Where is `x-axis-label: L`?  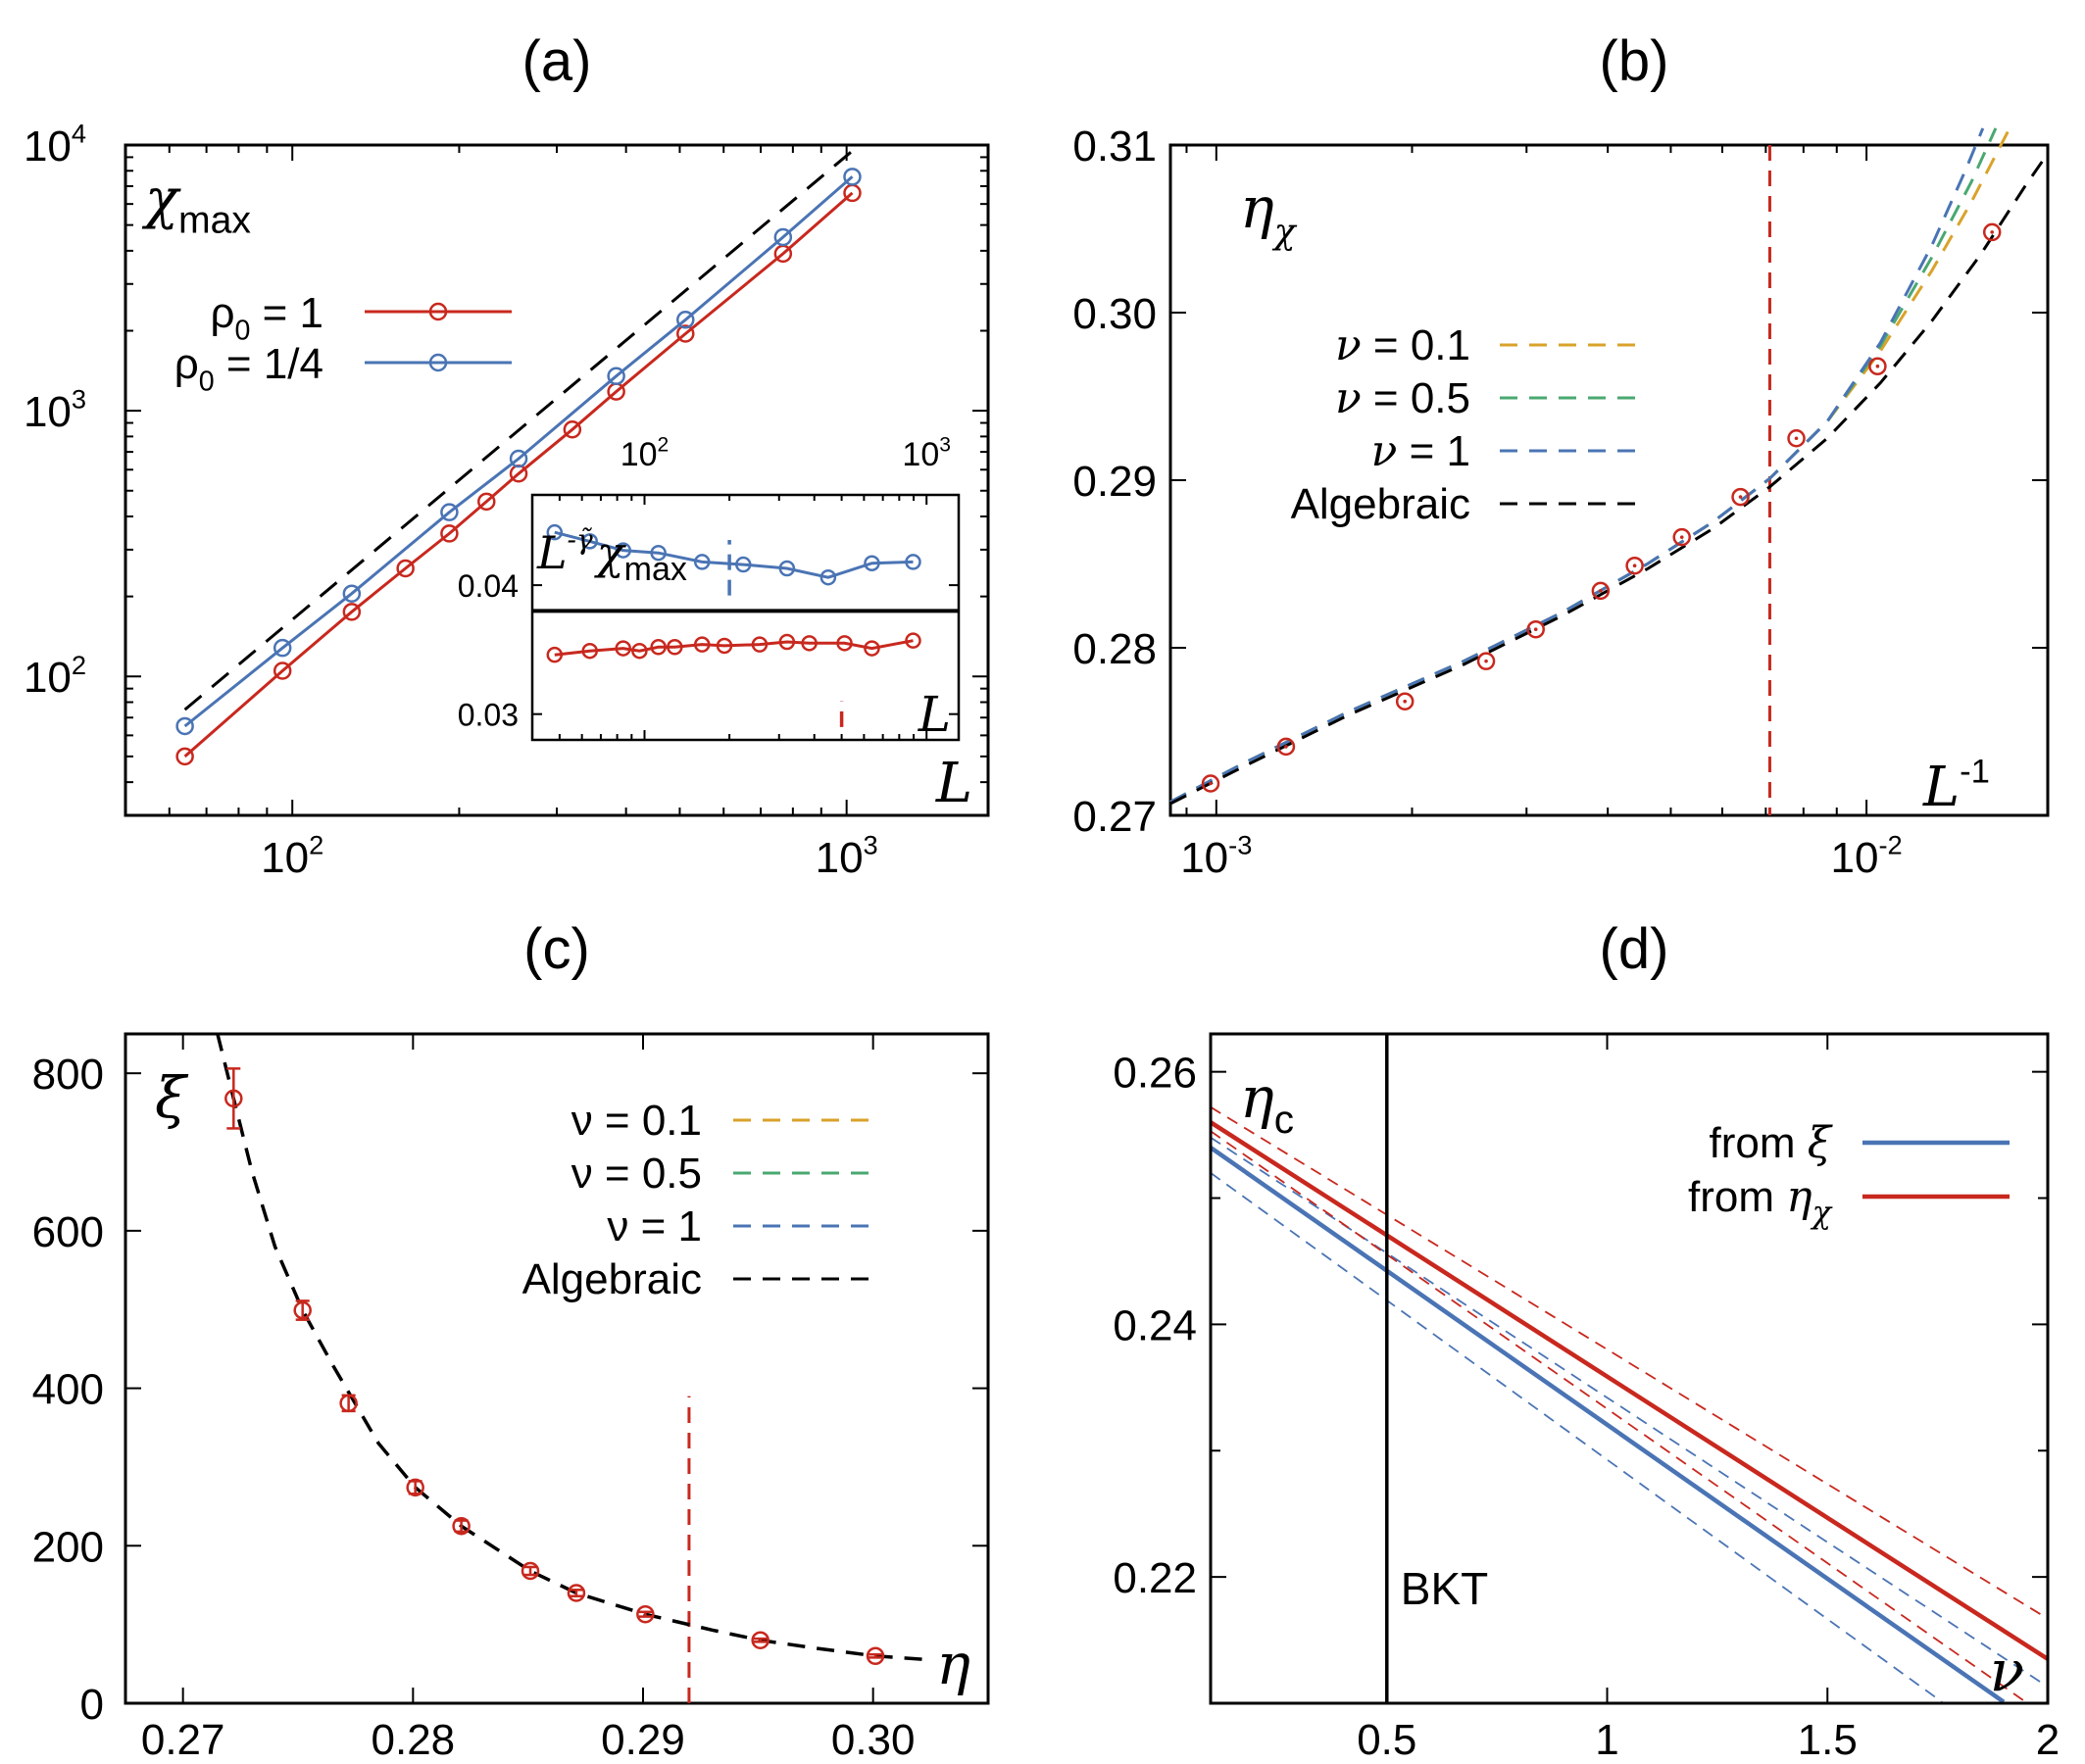
x-axis-label: L is located at coordinates (953, 783).